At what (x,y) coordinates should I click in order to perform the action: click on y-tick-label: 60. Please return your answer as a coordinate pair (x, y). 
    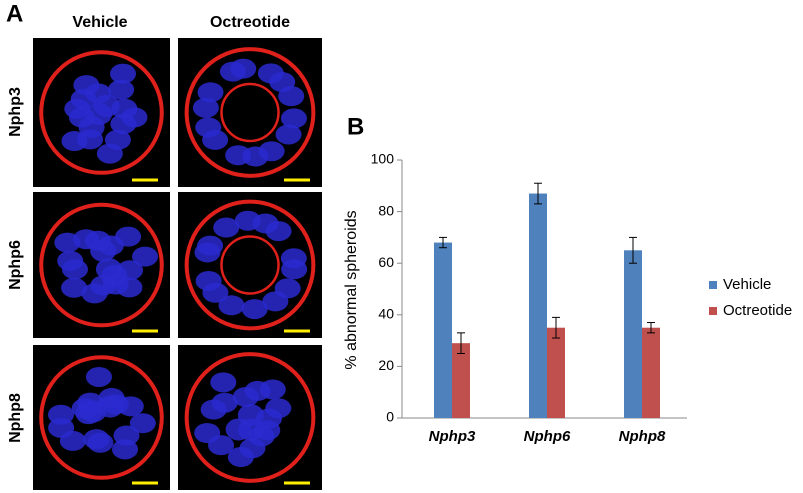
    Looking at the image, I should click on (386, 262).